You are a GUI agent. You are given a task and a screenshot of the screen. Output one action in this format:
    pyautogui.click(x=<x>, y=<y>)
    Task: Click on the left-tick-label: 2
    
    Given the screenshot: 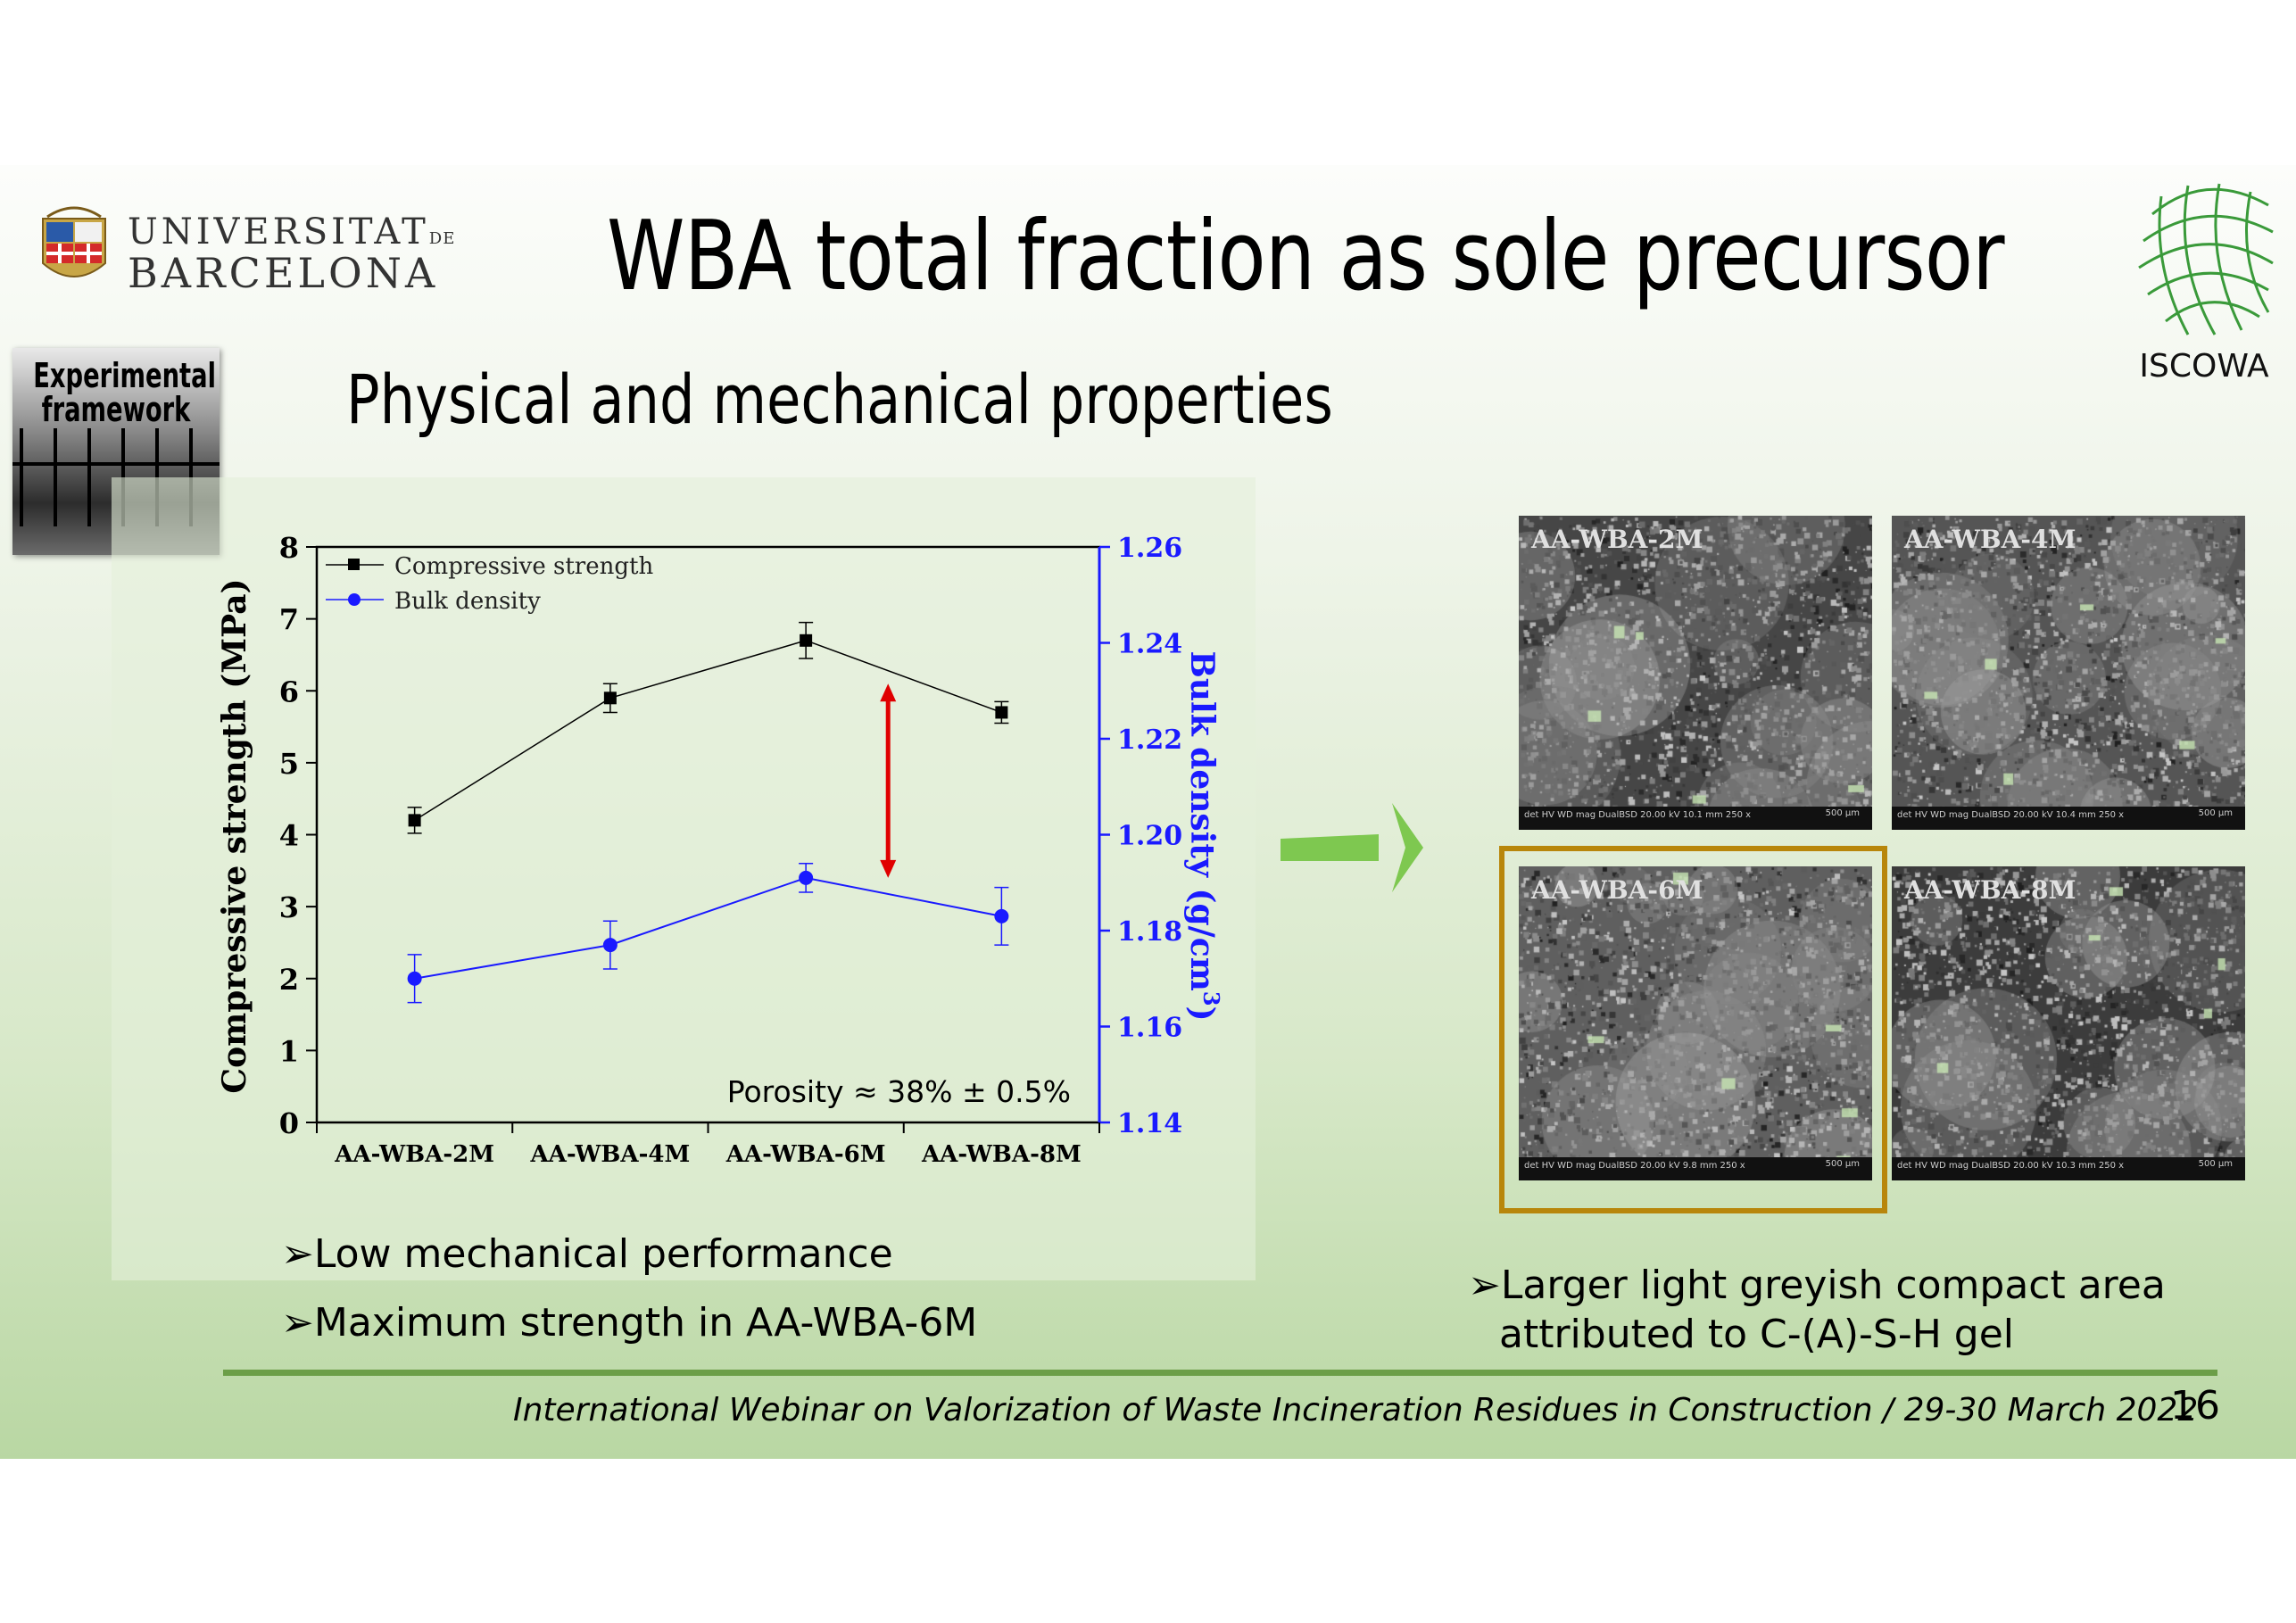 What is the action you would take?
    pyautogui.click(x=289, y=980)
    